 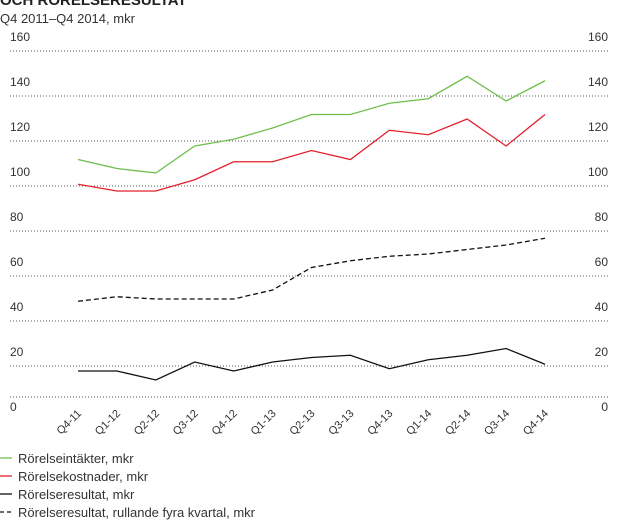 I want to click on y-tick-label: 80, so click(x=17, y=217).